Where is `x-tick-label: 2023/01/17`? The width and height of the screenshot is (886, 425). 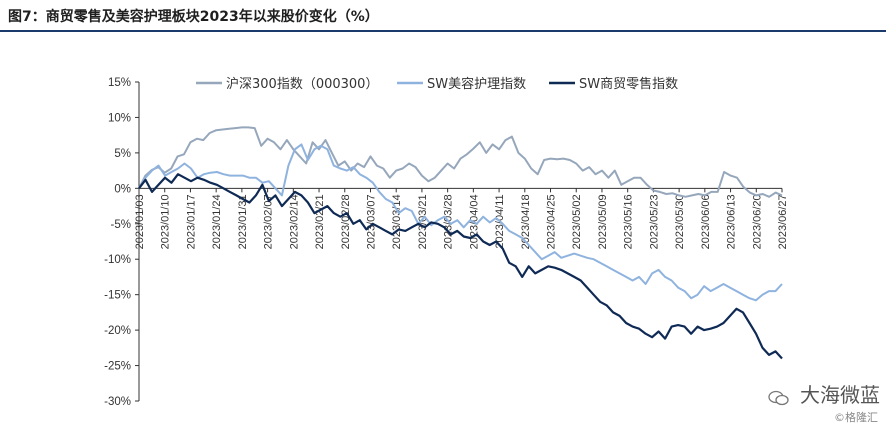 x-tick-label: 2023/01/17 is located at coordinates (191, 221).